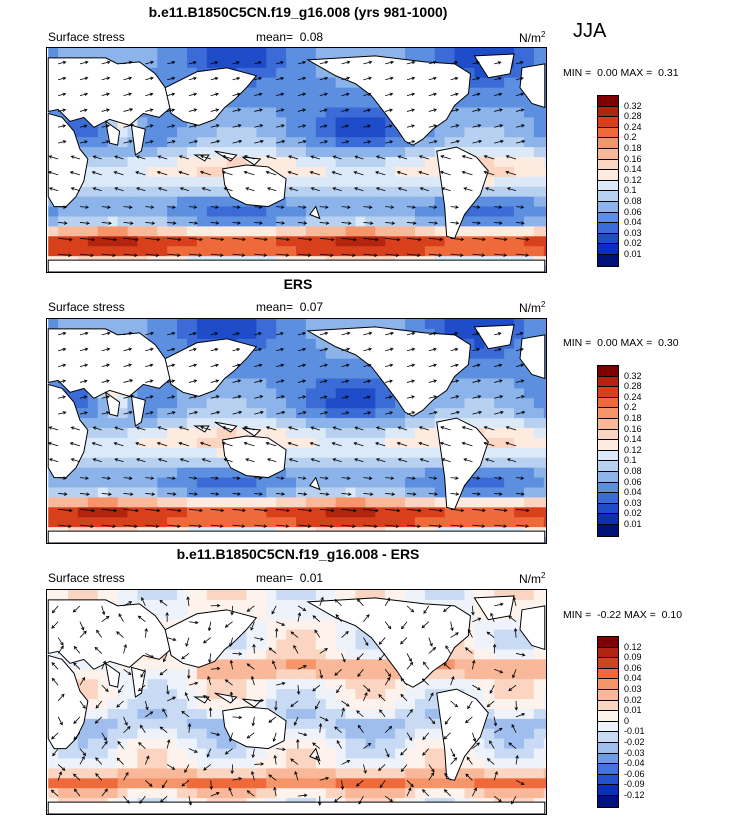 Image resolution: width=733 pixels, height=822 pixels. I want to click on colorbar-label: 0.14, so click(633, 169).